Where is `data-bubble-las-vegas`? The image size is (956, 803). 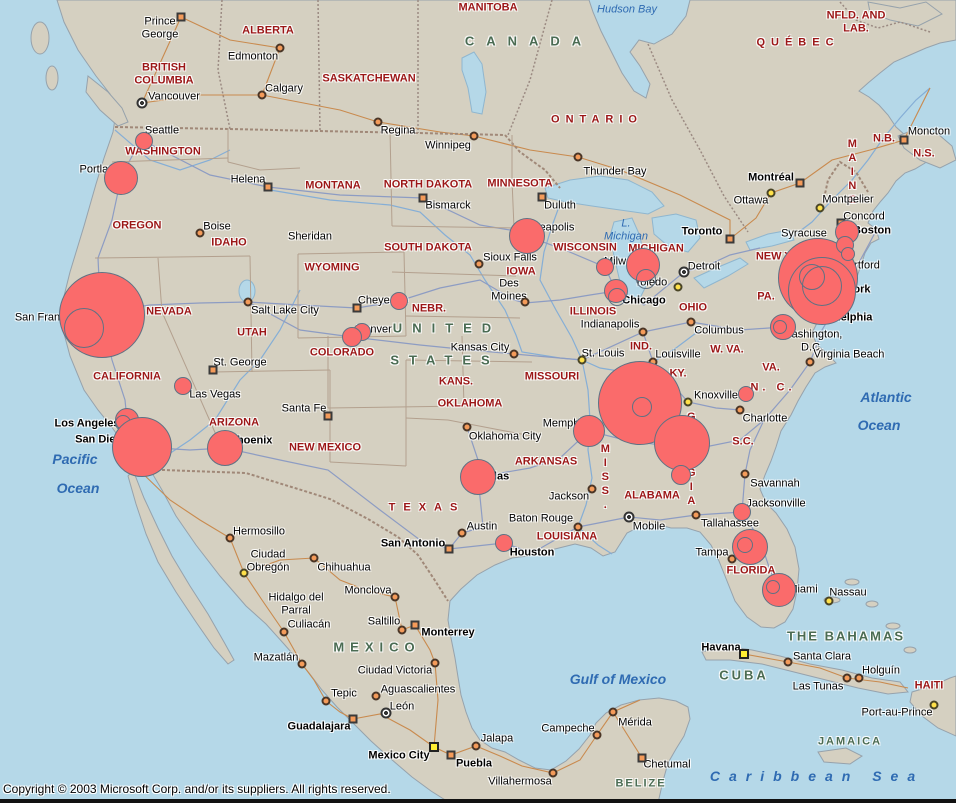
data-bubble-las-vegas is located at coordinates (183, 386).